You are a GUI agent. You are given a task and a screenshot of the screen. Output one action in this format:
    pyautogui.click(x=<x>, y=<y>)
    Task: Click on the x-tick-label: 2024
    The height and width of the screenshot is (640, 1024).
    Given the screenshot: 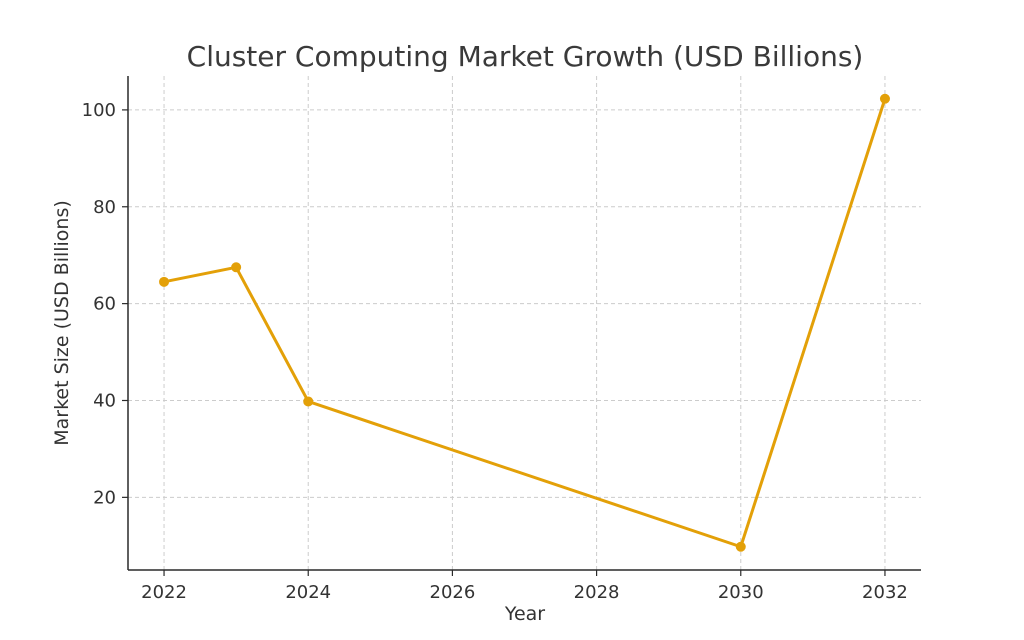 What is the action you would take?
    pyautogui.click(x=308, y=592)
    